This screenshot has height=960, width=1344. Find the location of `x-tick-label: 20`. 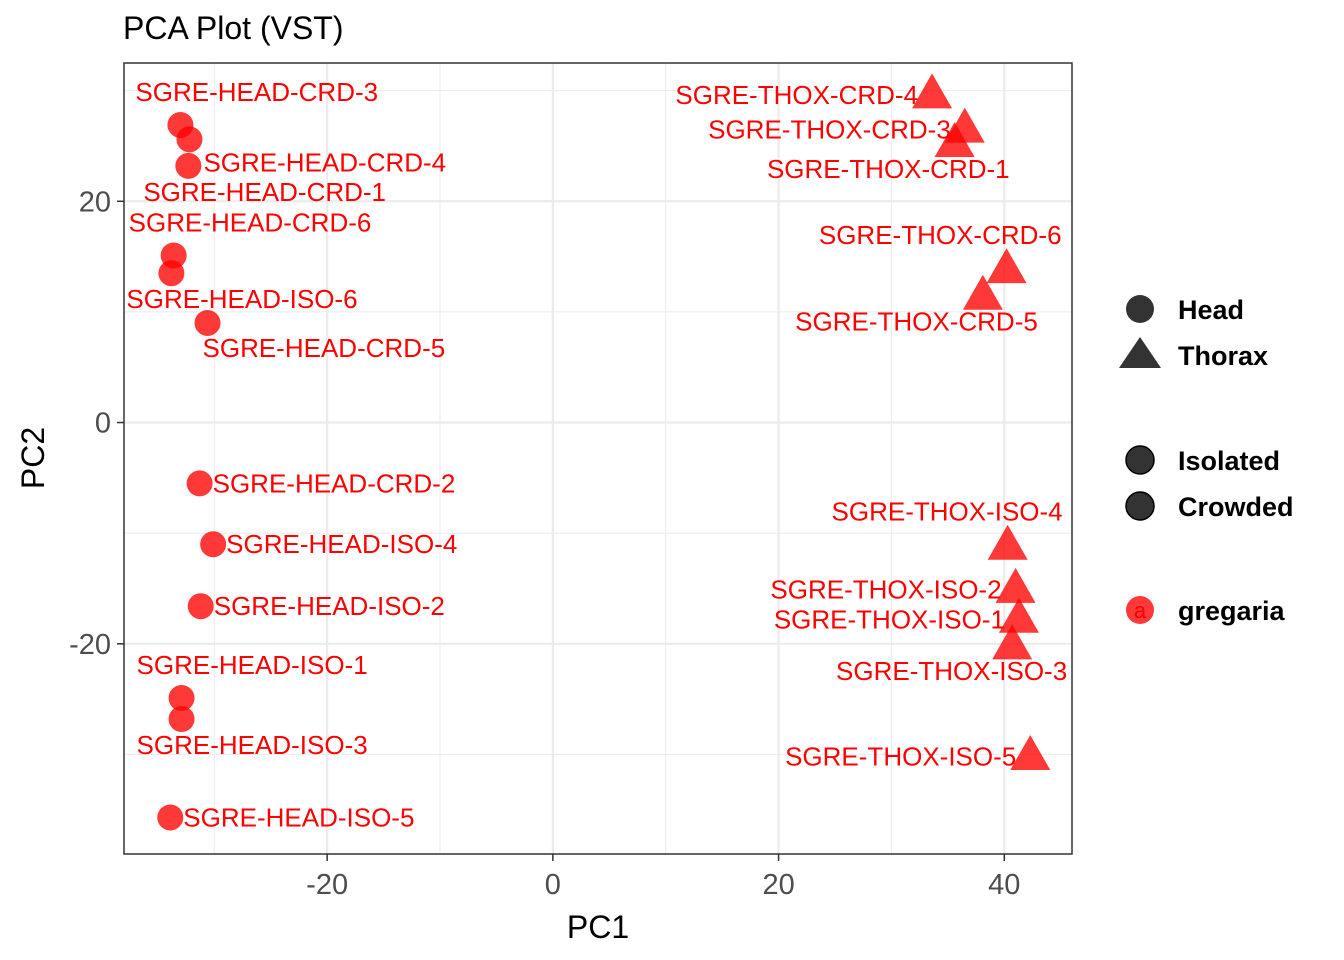

x-tick-label: 20 is located at coordinates (778, 885).